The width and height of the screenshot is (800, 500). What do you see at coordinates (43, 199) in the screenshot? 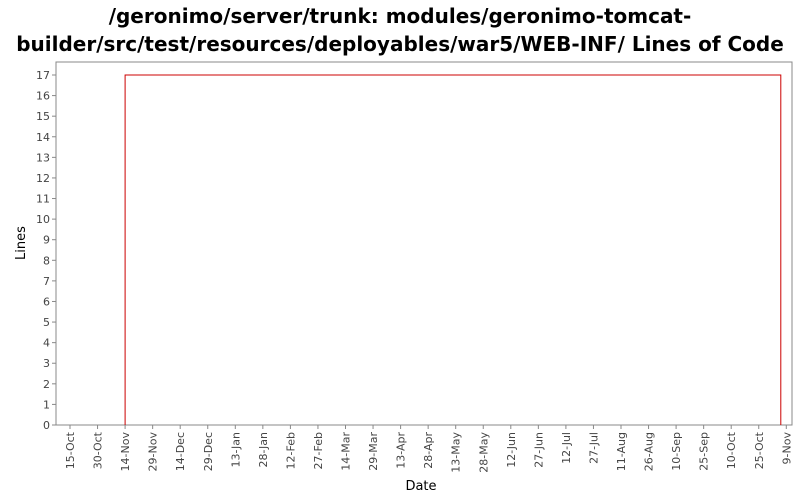
I see `y-tick-label: 11` at bounding box center [43, 199].